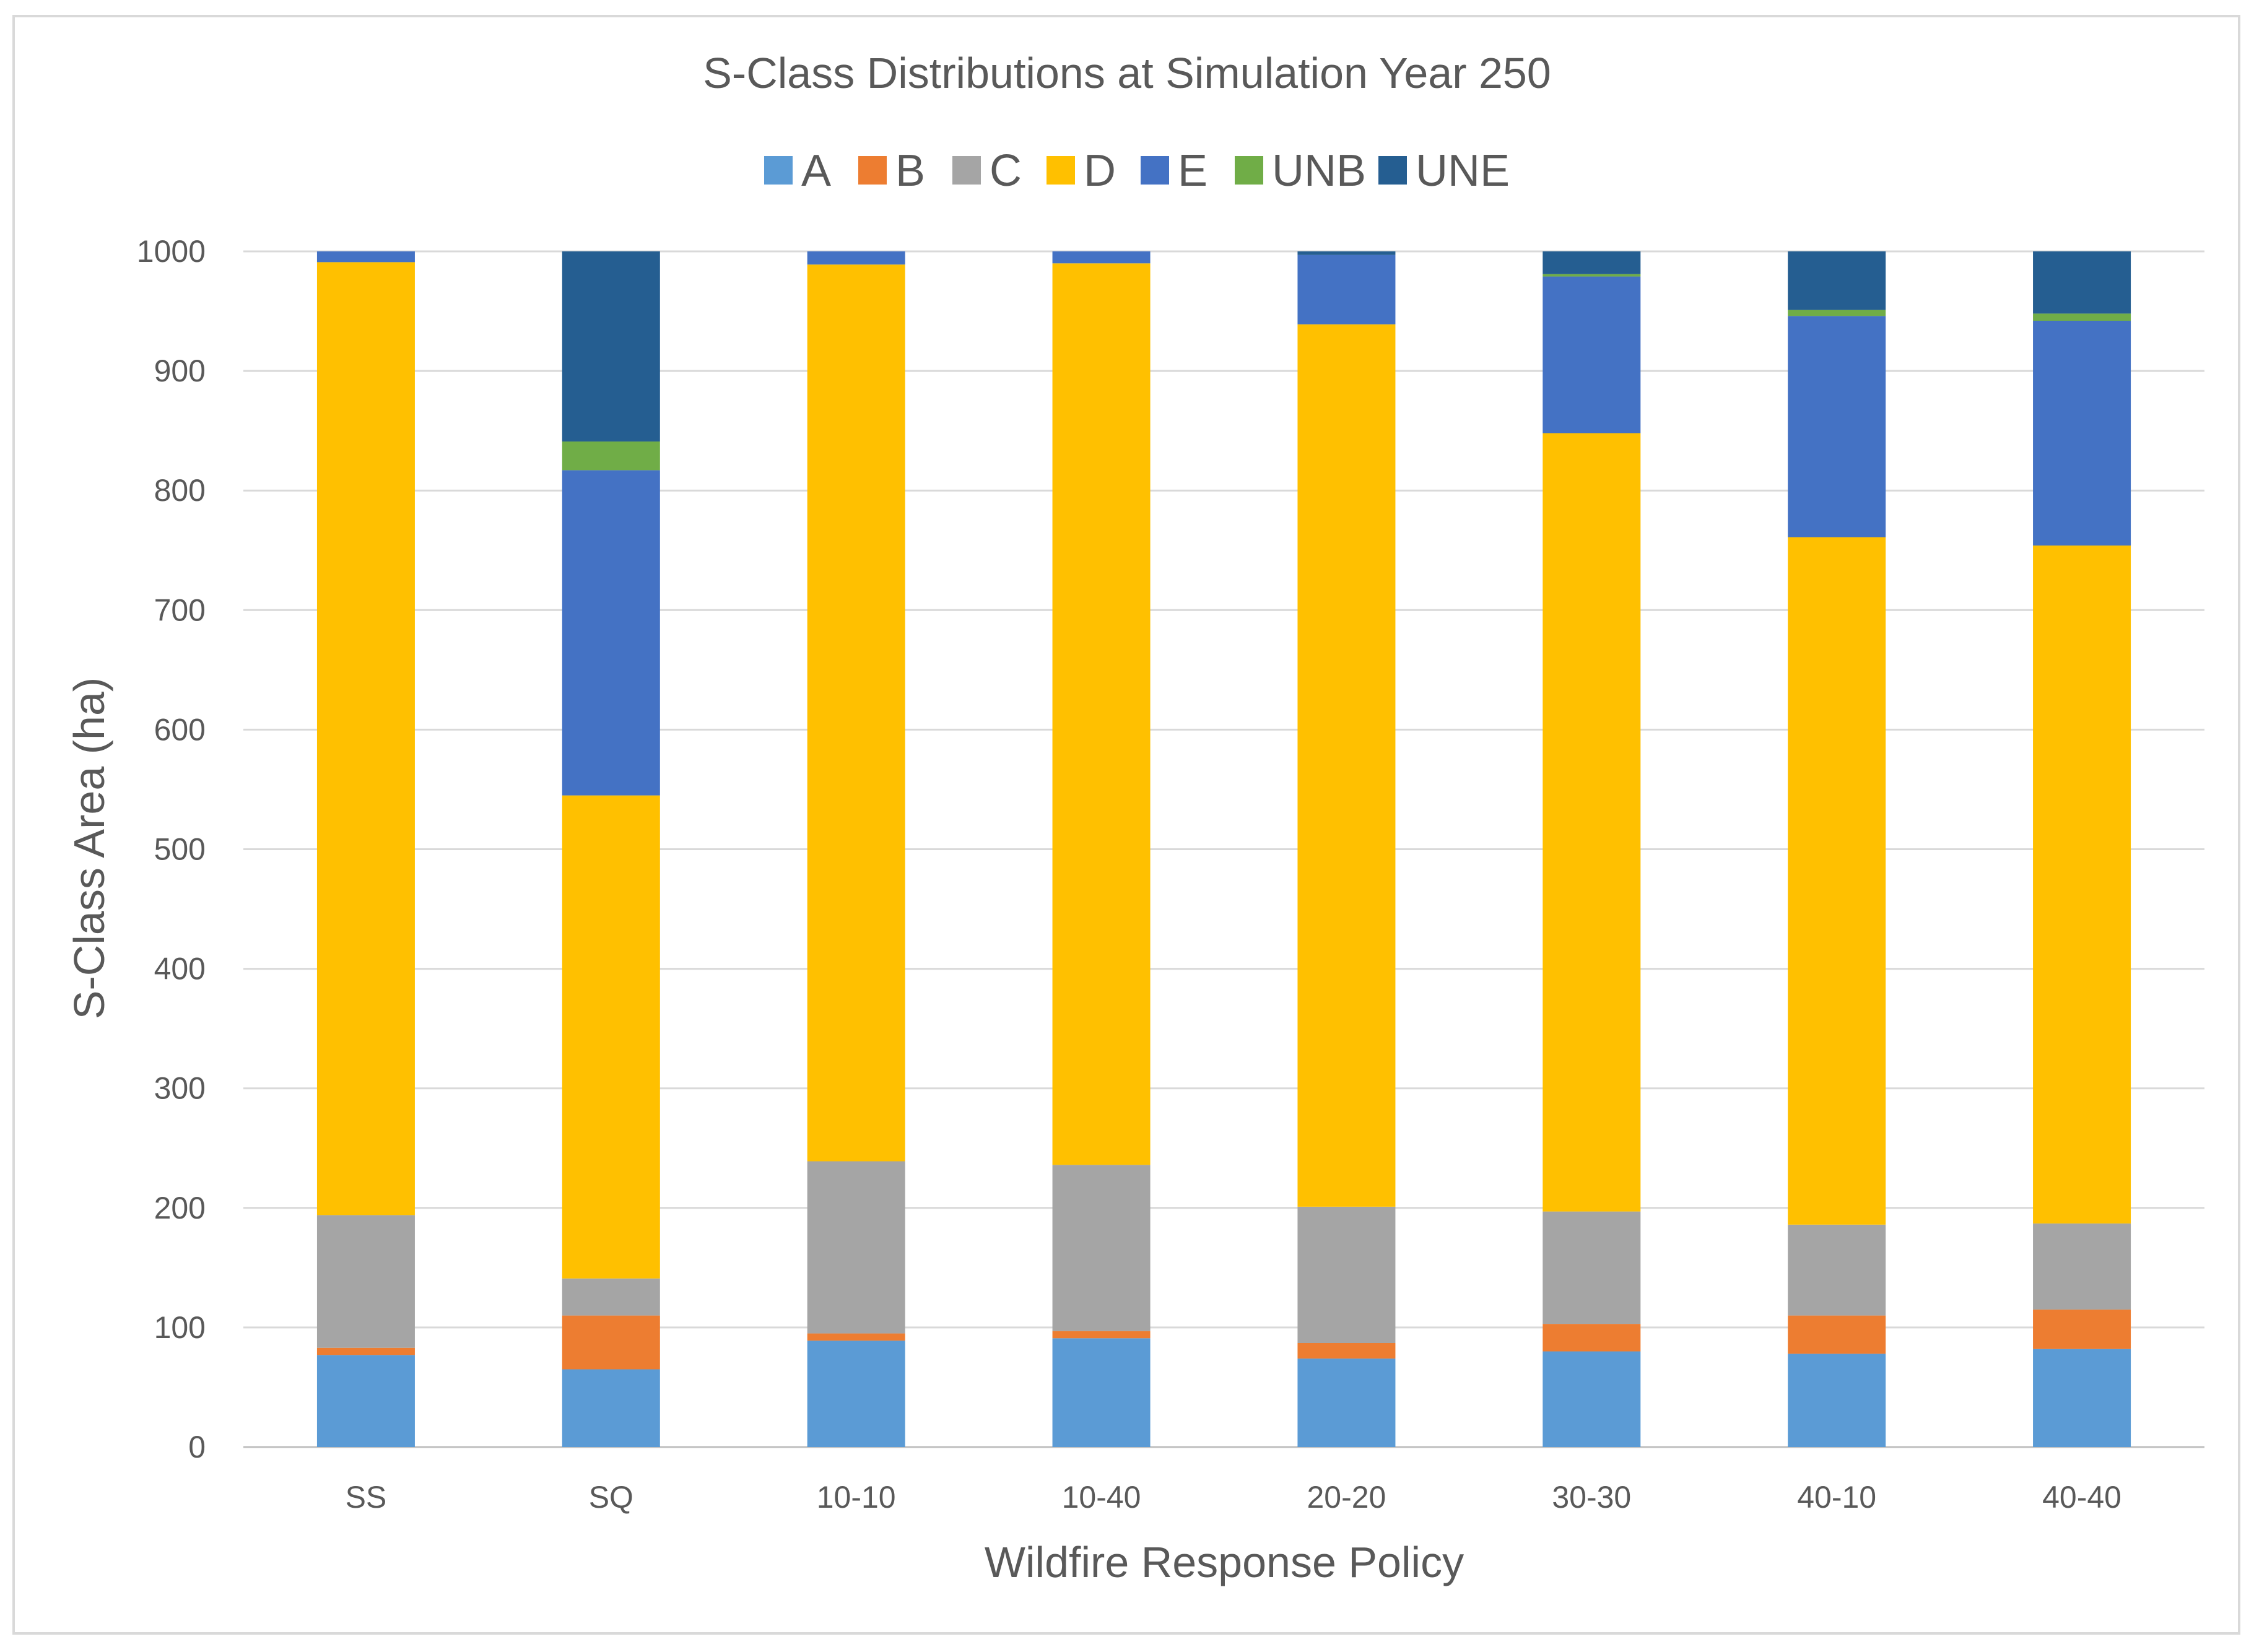  I want to click on legend-label-C: C, so click(1006, 171).